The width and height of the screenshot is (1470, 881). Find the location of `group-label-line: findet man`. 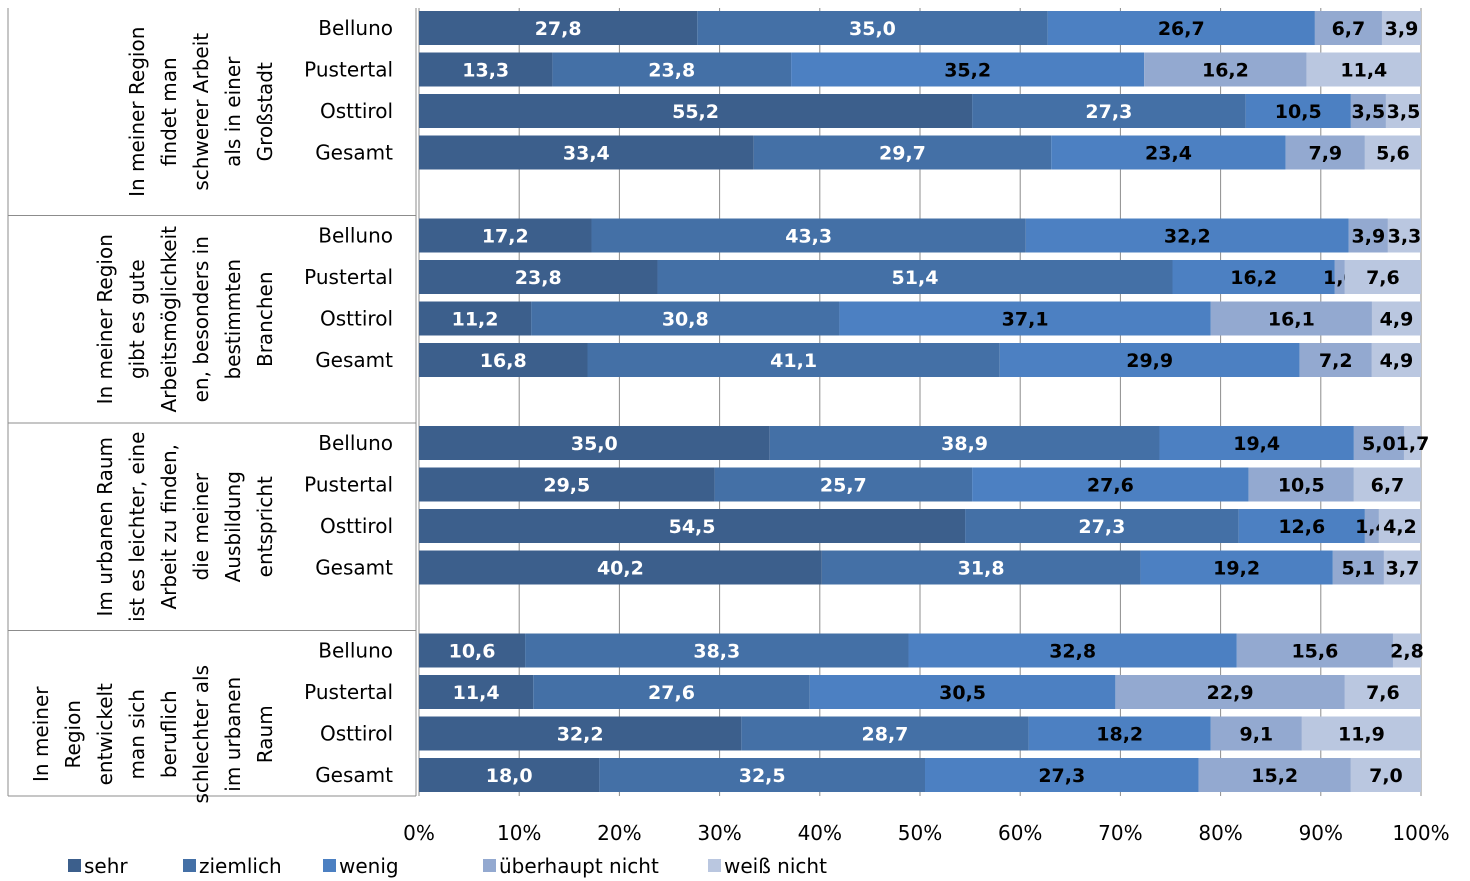

group-label-line: findet man is located at coordinates (169, 111).